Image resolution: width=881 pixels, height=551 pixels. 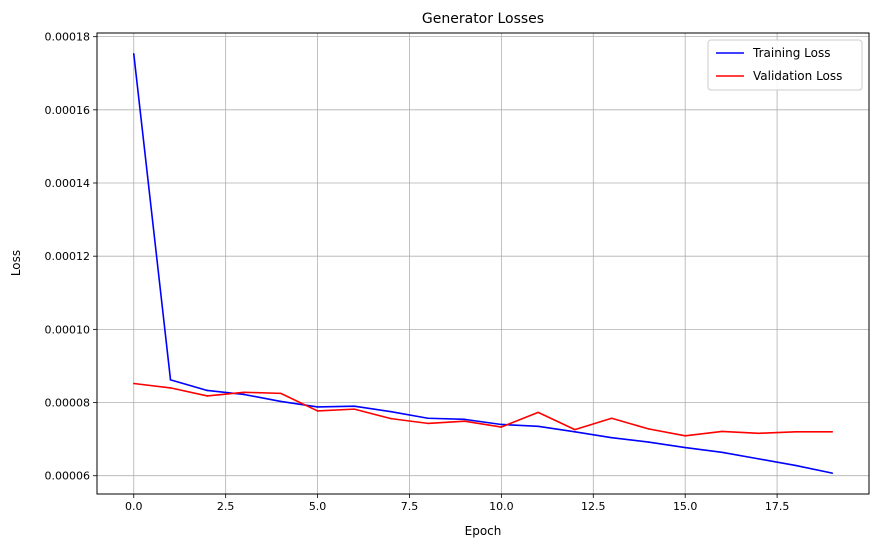 What do you see at coordinates (16, 263) in the screenshot?
I see `y-axis-label: Loss` at bounding box center [16, 263].